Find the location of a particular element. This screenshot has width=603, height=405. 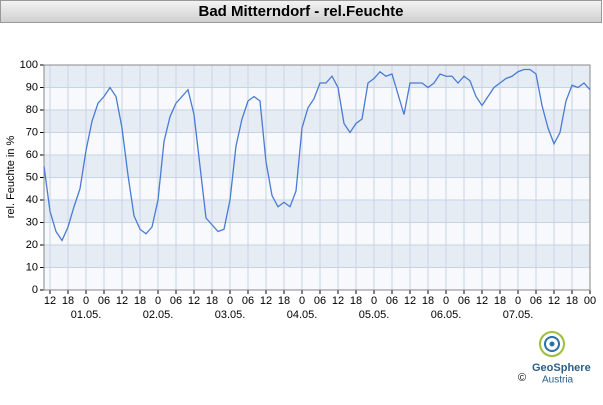

y-tick-label: 70 is located at coordinates (32, 132).